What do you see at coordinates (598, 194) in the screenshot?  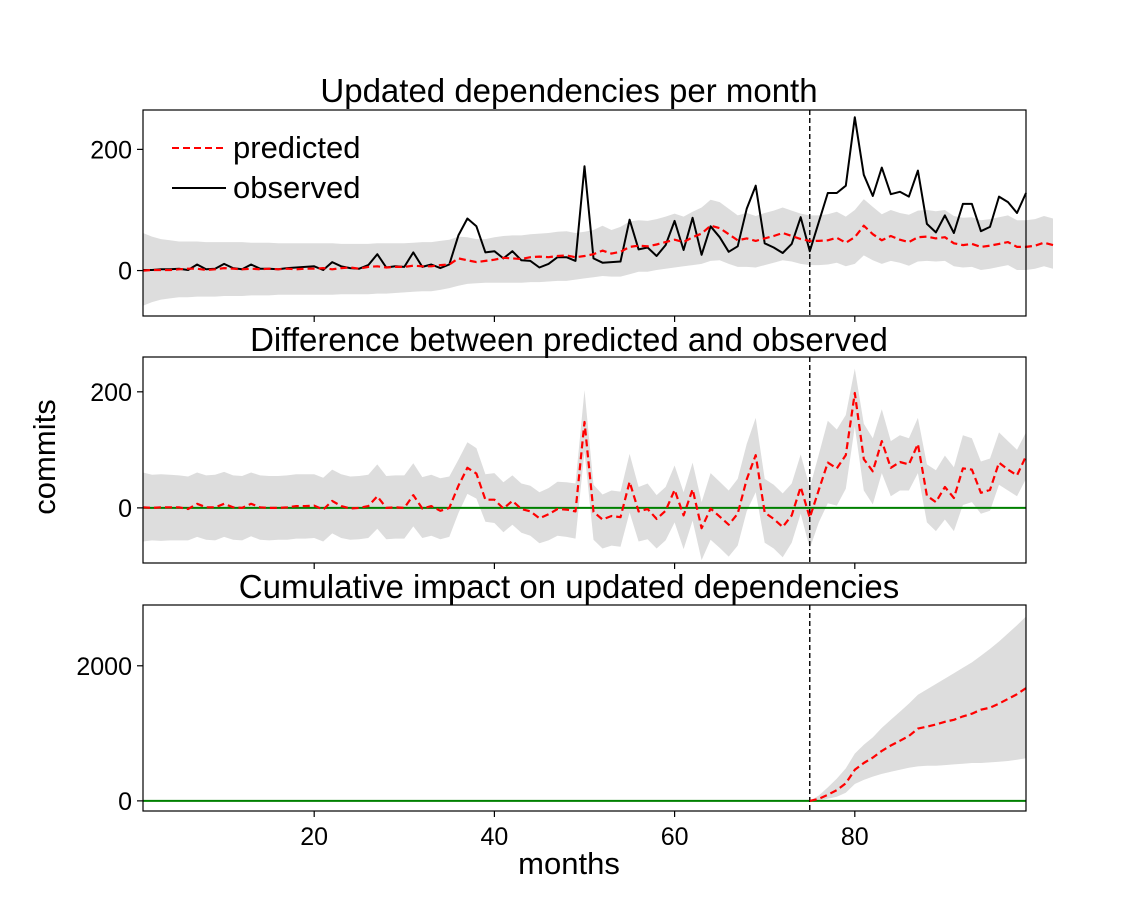 I see `top-series-lines` at bounding box center [598, 194].